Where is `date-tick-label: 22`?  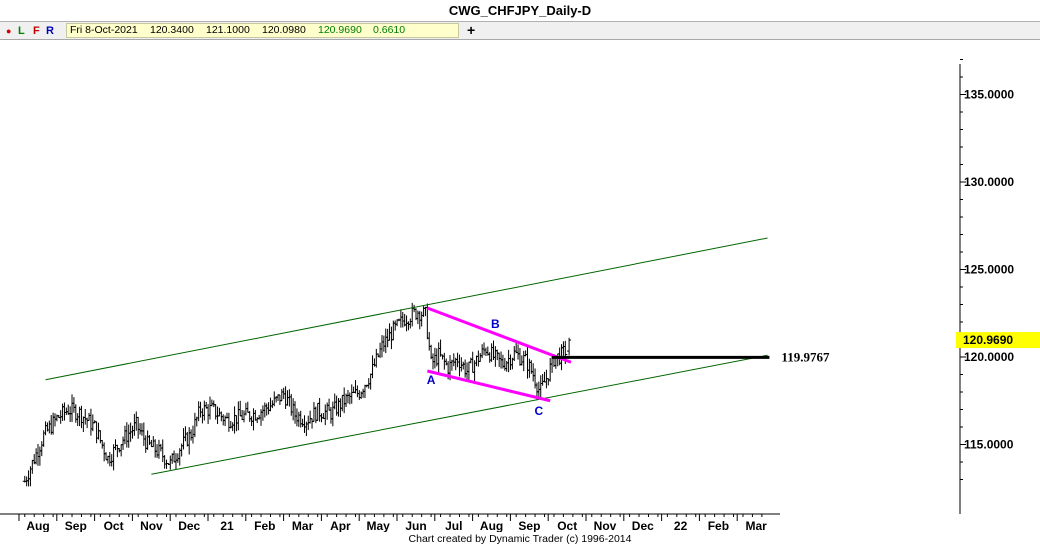
date-tick-label: 22 is located at coordinates (681, 525).